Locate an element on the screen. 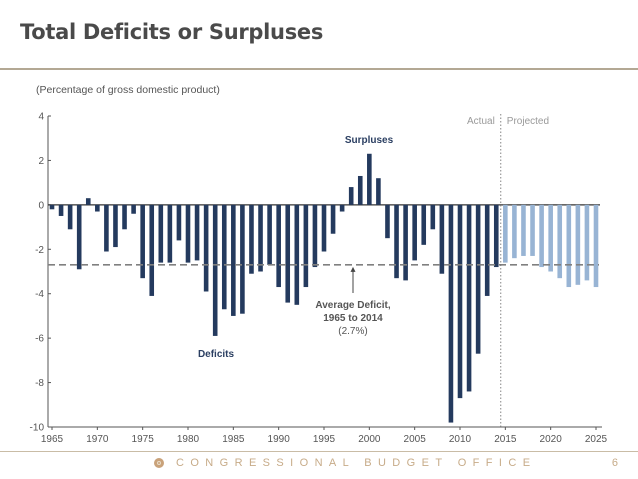 This screenshot has width=638, height=479. x-tick-label: 2015 is located at coordinates (505, 439).